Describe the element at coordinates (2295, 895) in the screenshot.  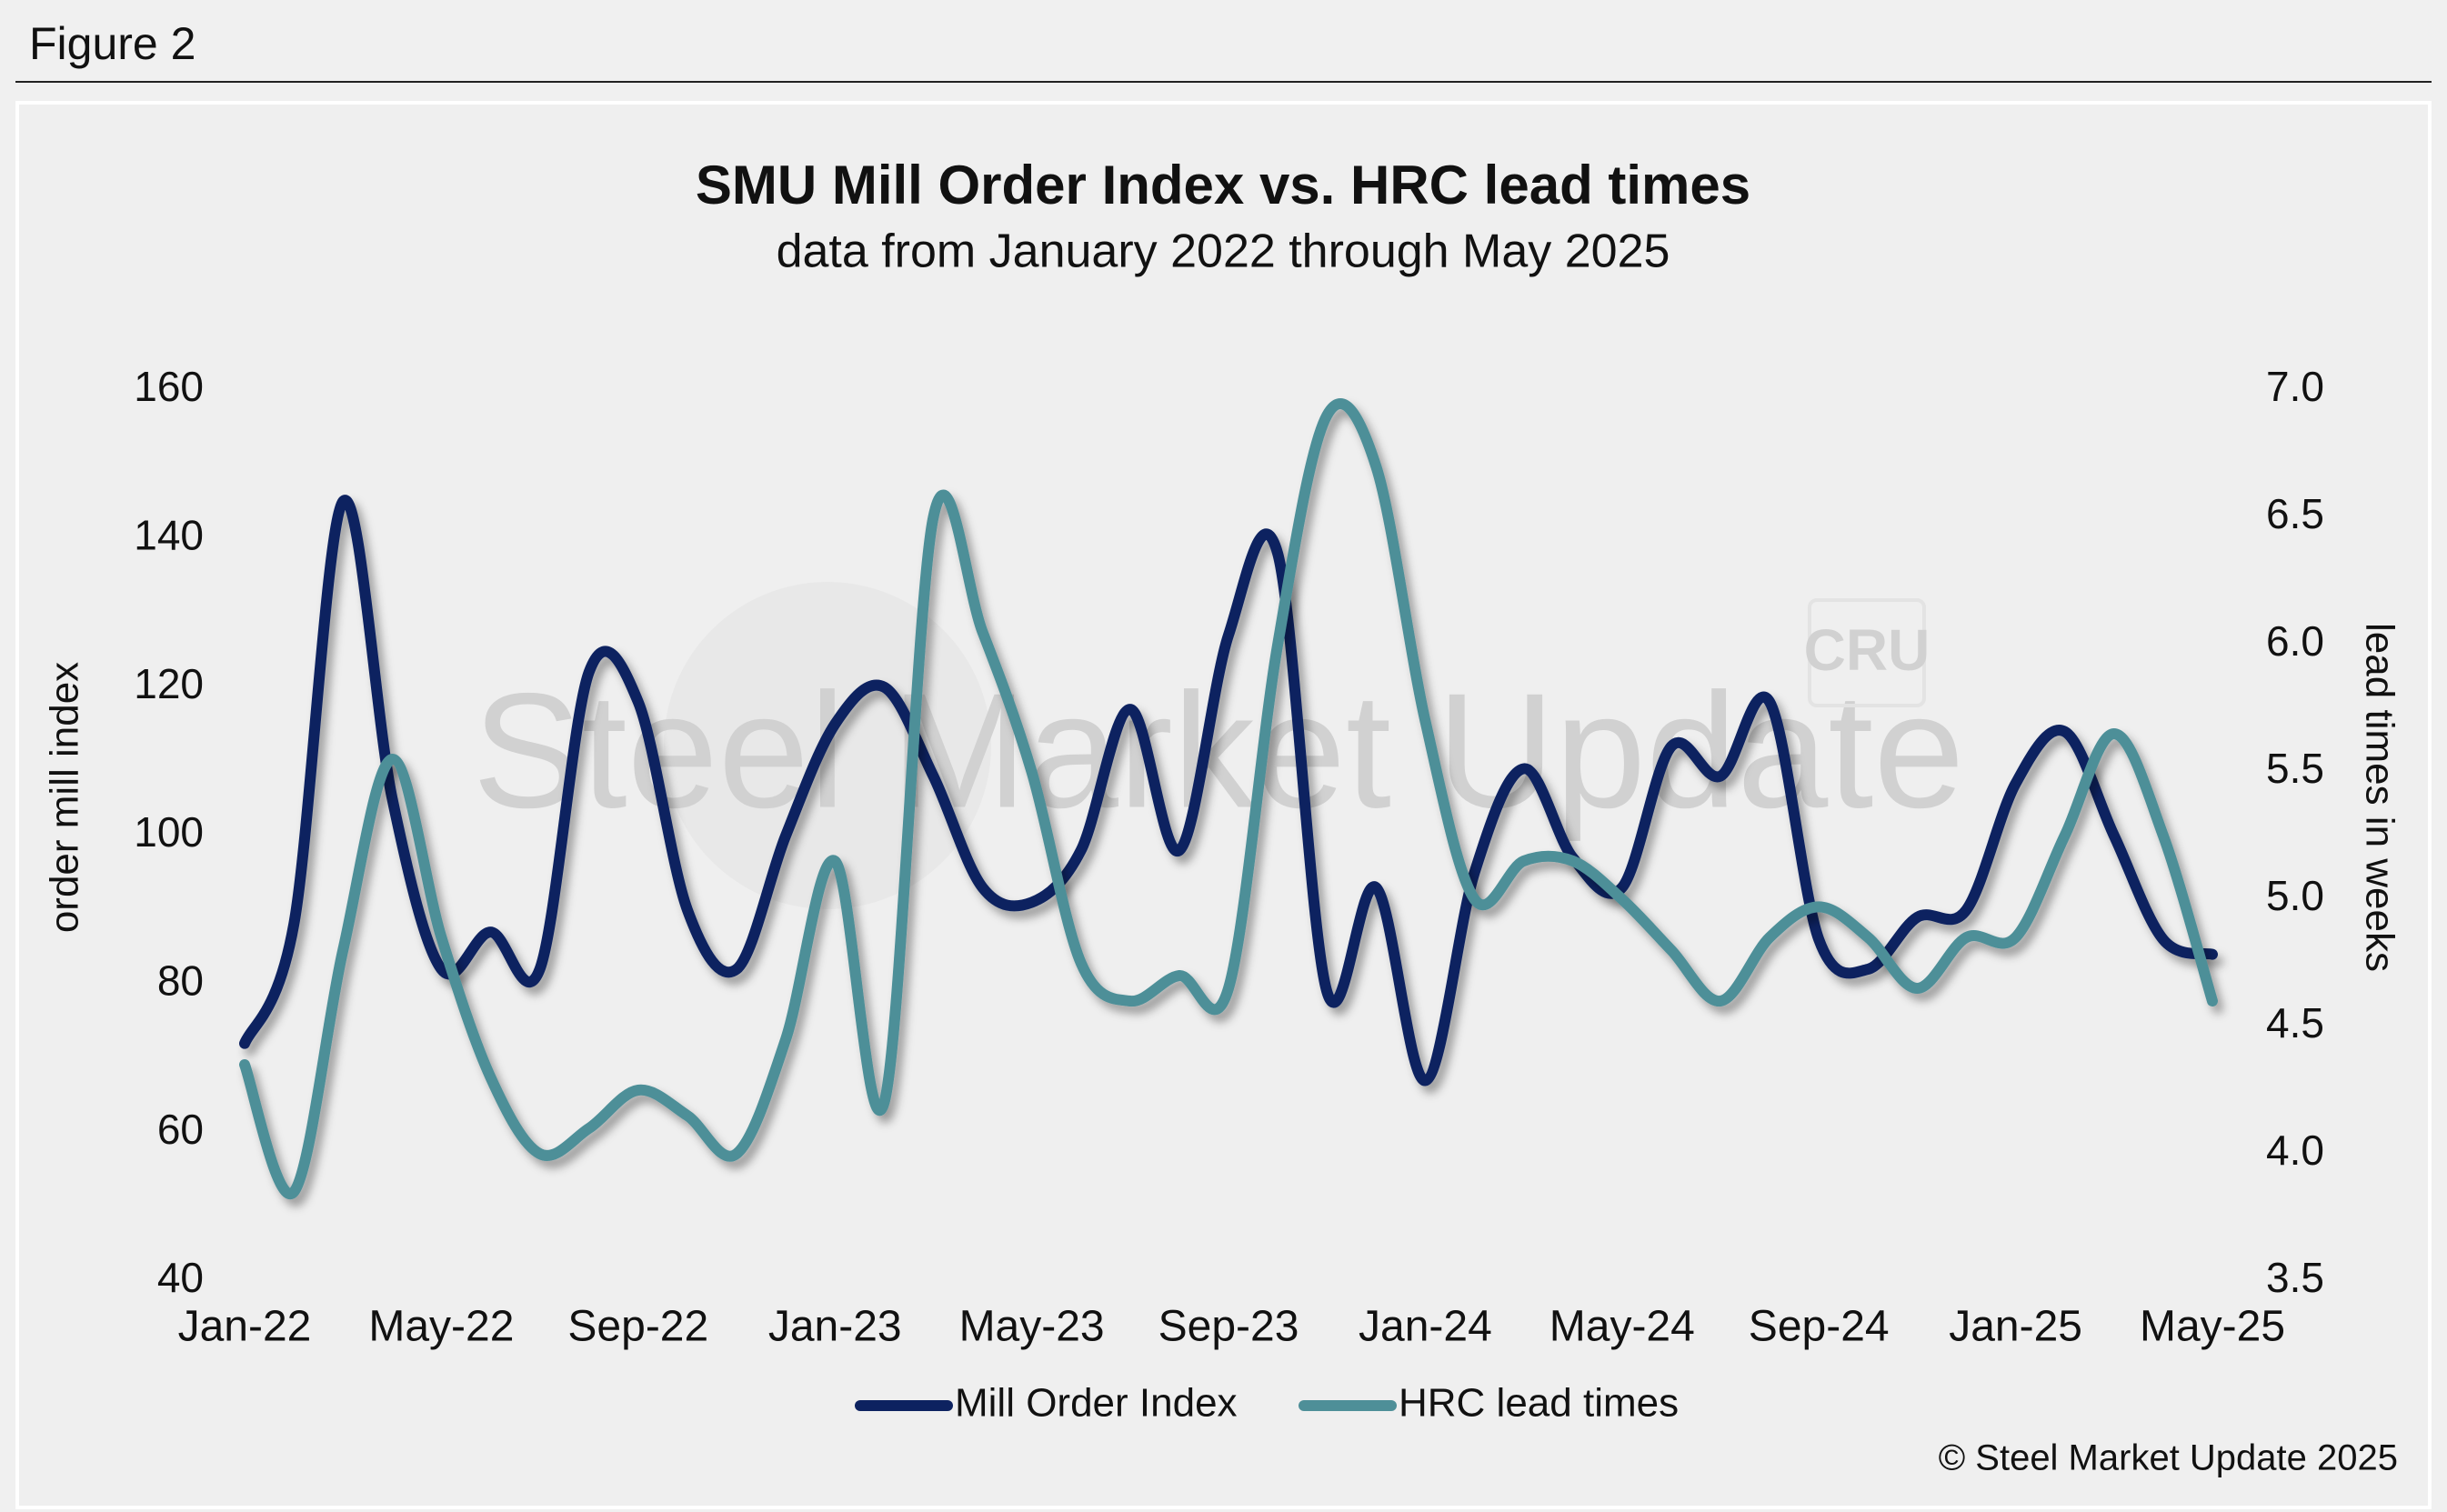
I see `y2-tick-label: 5.0` at that location.